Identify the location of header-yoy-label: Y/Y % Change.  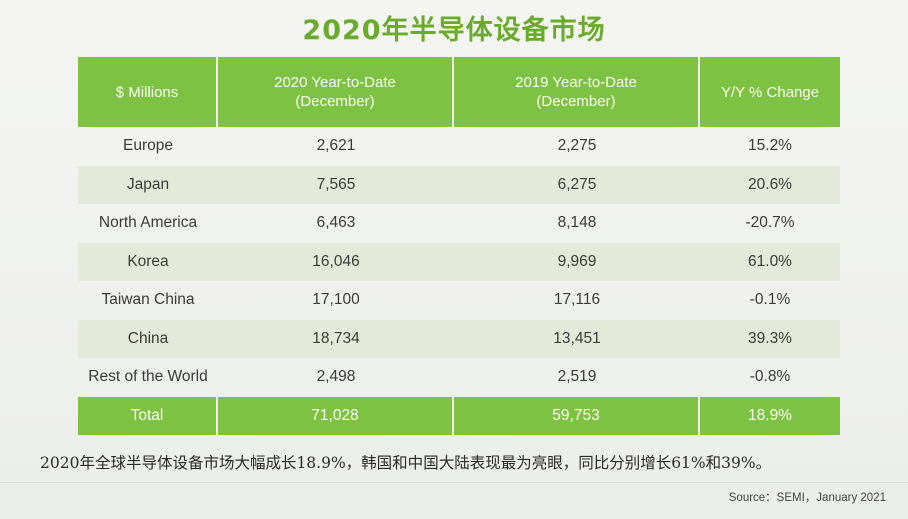
(770, 92).